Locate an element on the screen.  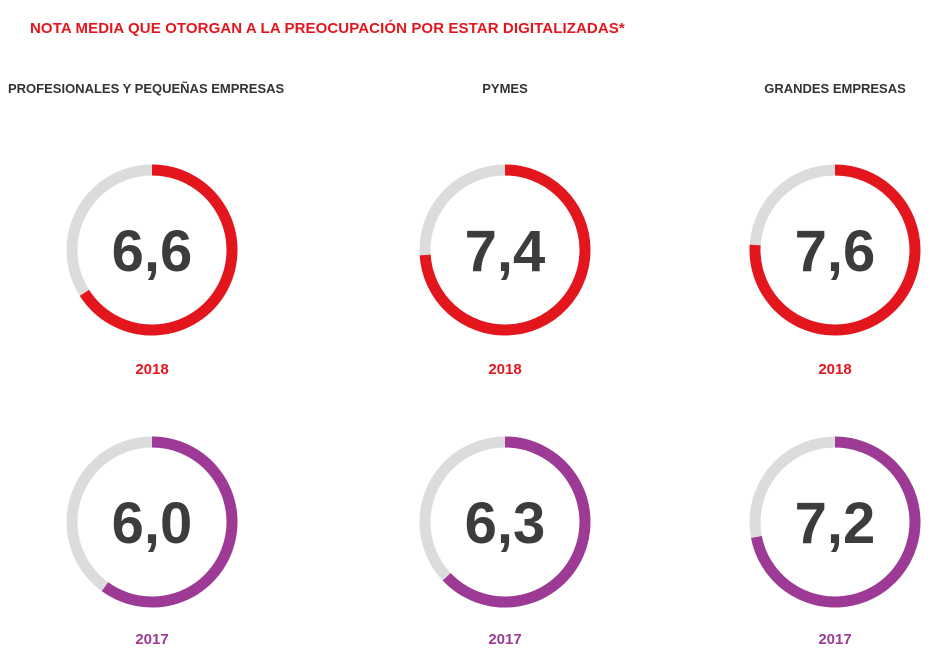
gauge-arc-profesionales-2018 is located at coordinates (158, 250).